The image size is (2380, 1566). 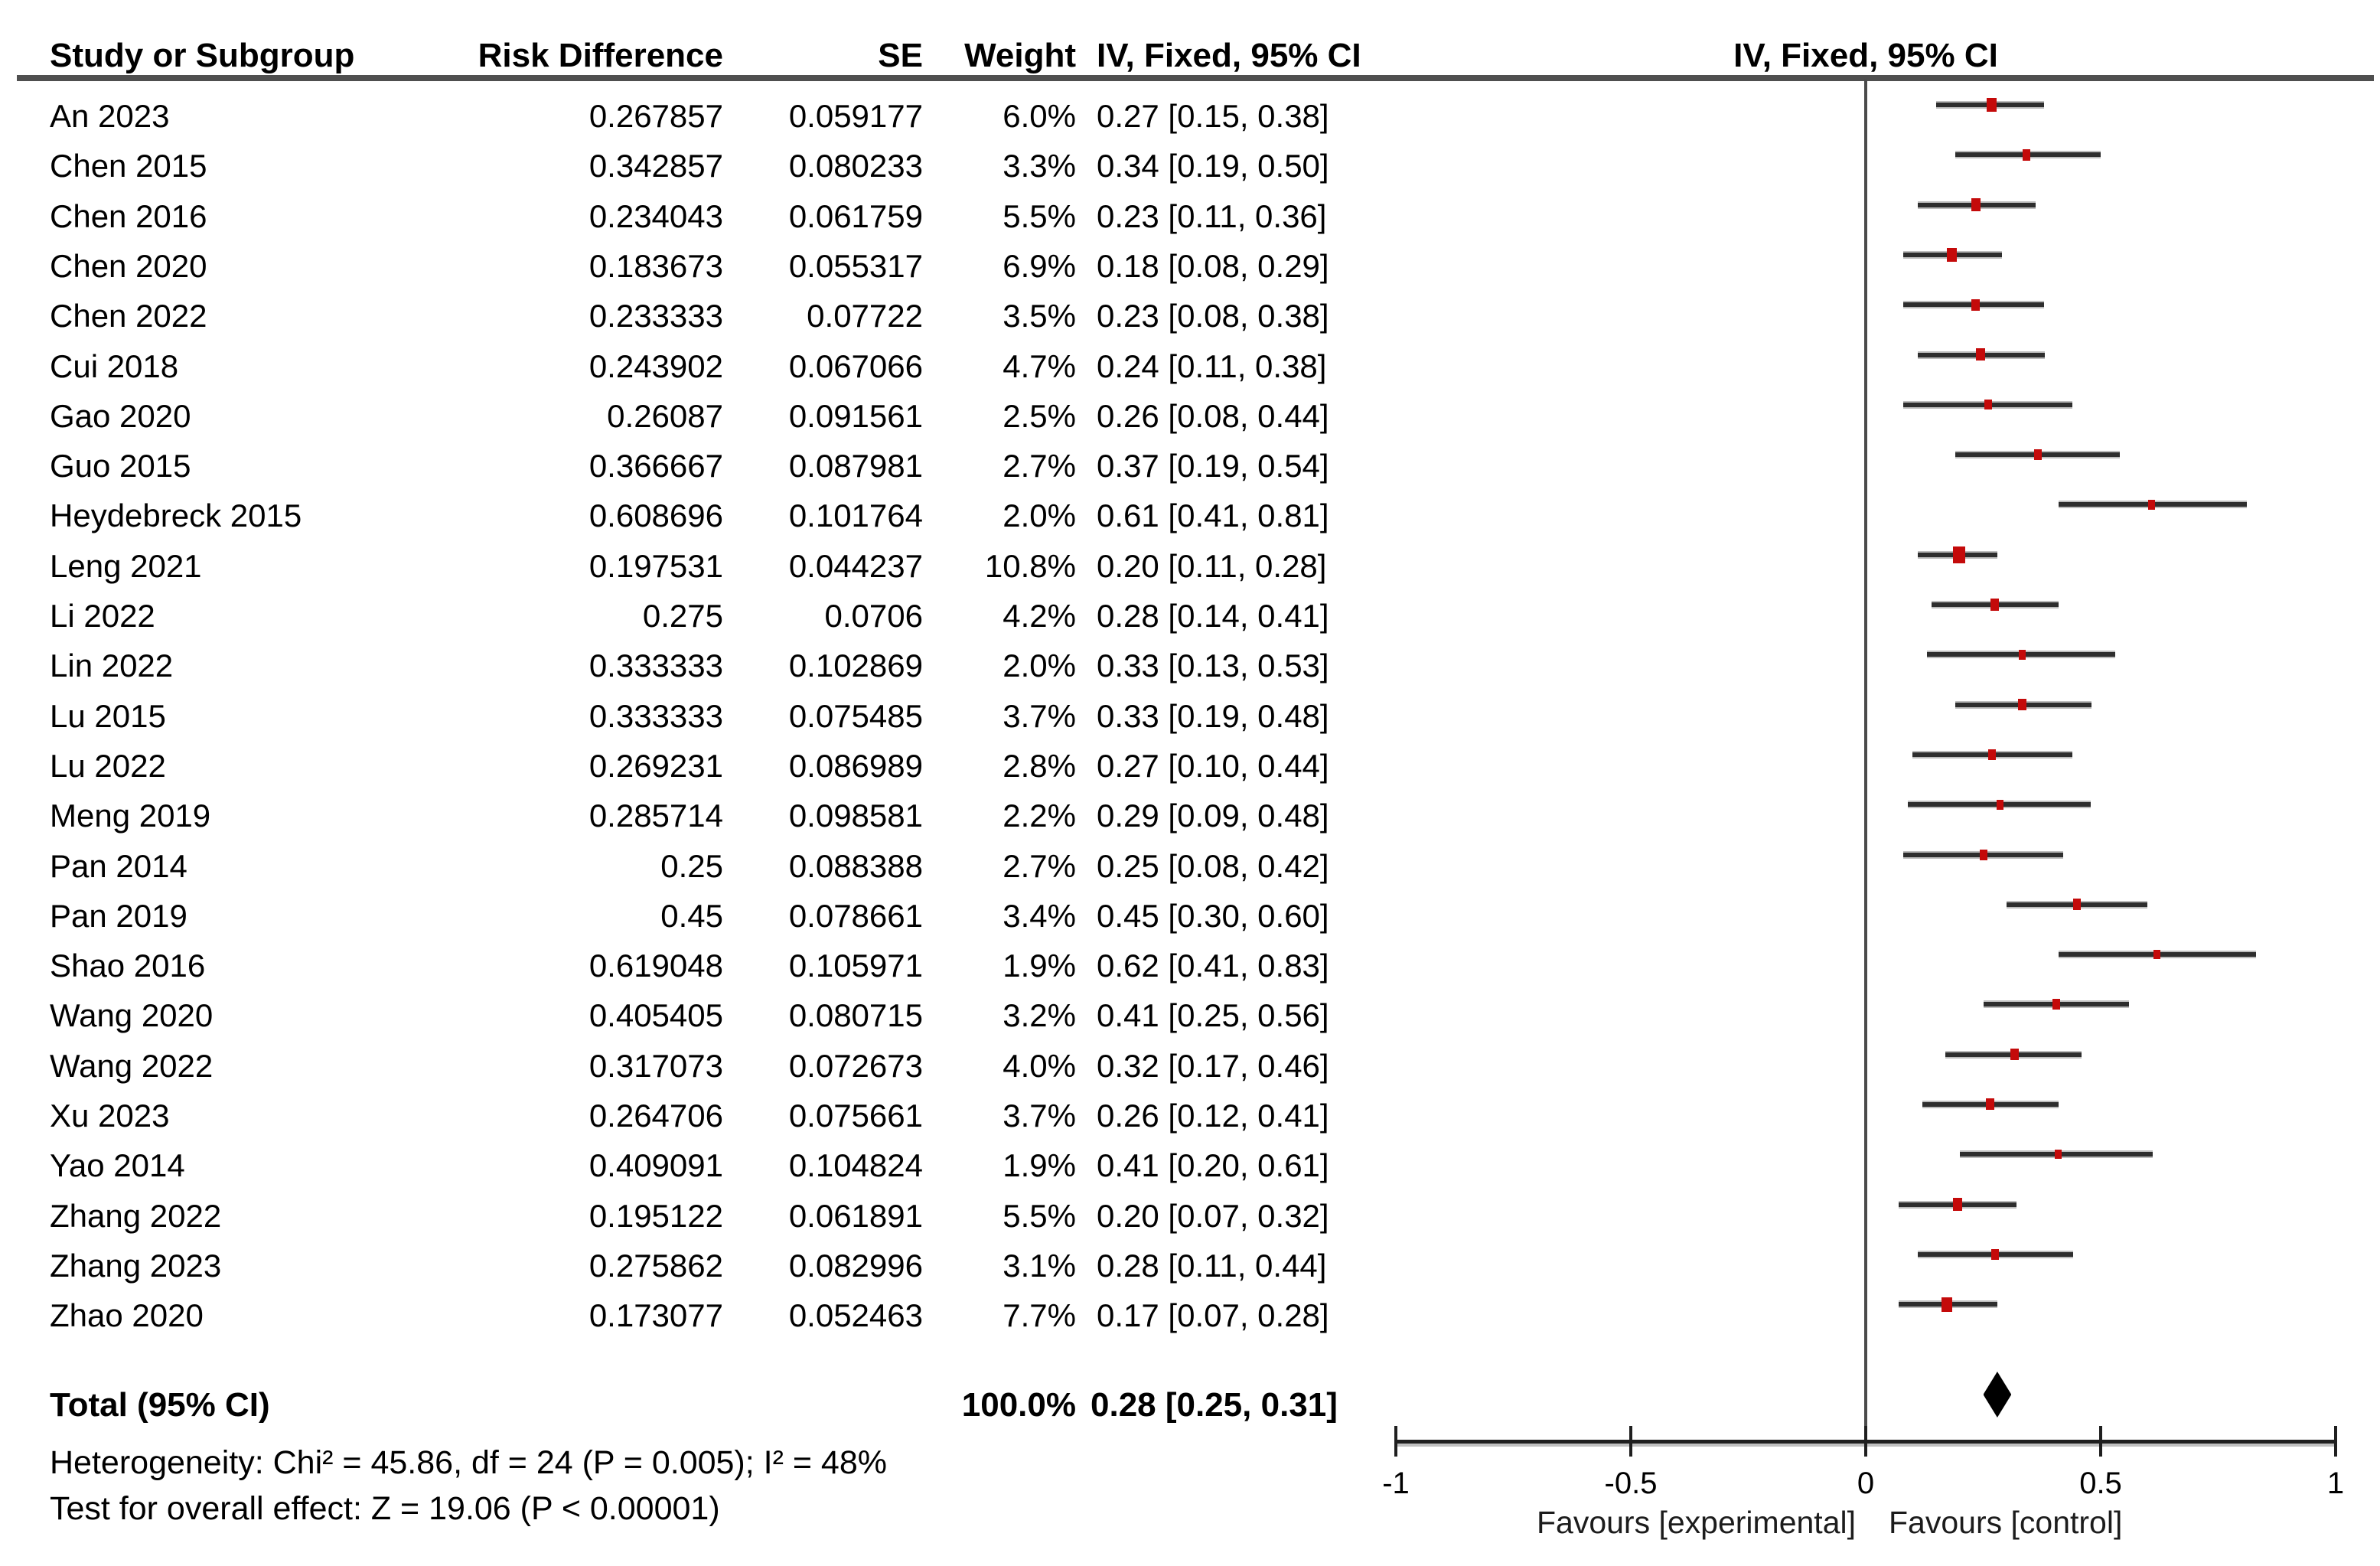 What do you see at coordinates (110, 1116) in the screenshot?
I see `study-label: Xu 2023` at bounding box center [110, 1116].